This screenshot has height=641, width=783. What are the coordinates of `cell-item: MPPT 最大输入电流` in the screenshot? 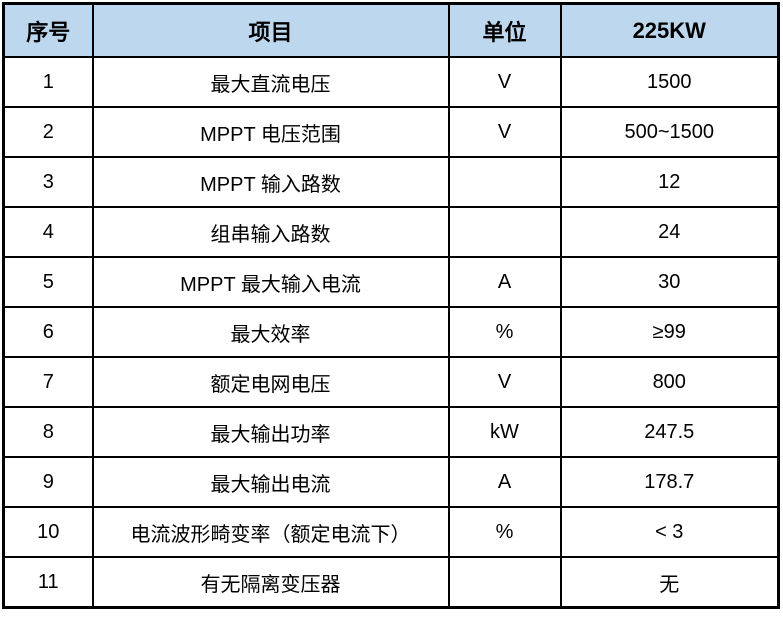 It's located at (270, 282).